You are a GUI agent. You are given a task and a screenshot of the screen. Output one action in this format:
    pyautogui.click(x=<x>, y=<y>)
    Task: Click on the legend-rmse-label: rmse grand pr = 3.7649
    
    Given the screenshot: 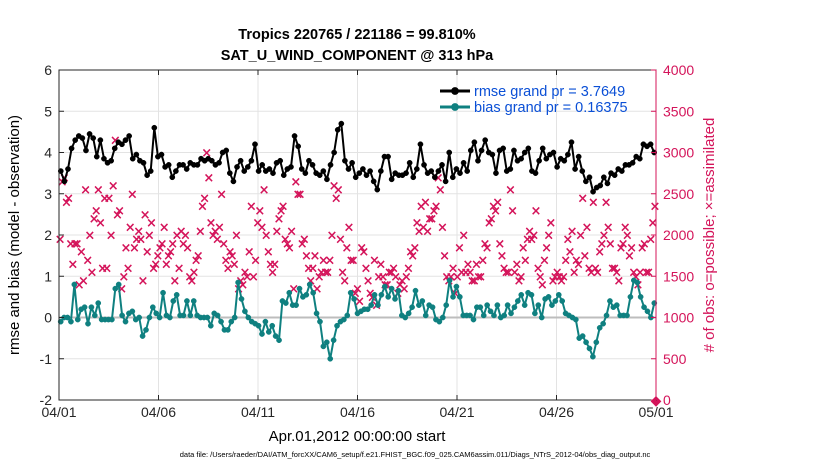 What is the action you would take?
    pyautogui.click(x=549, y=92)
    